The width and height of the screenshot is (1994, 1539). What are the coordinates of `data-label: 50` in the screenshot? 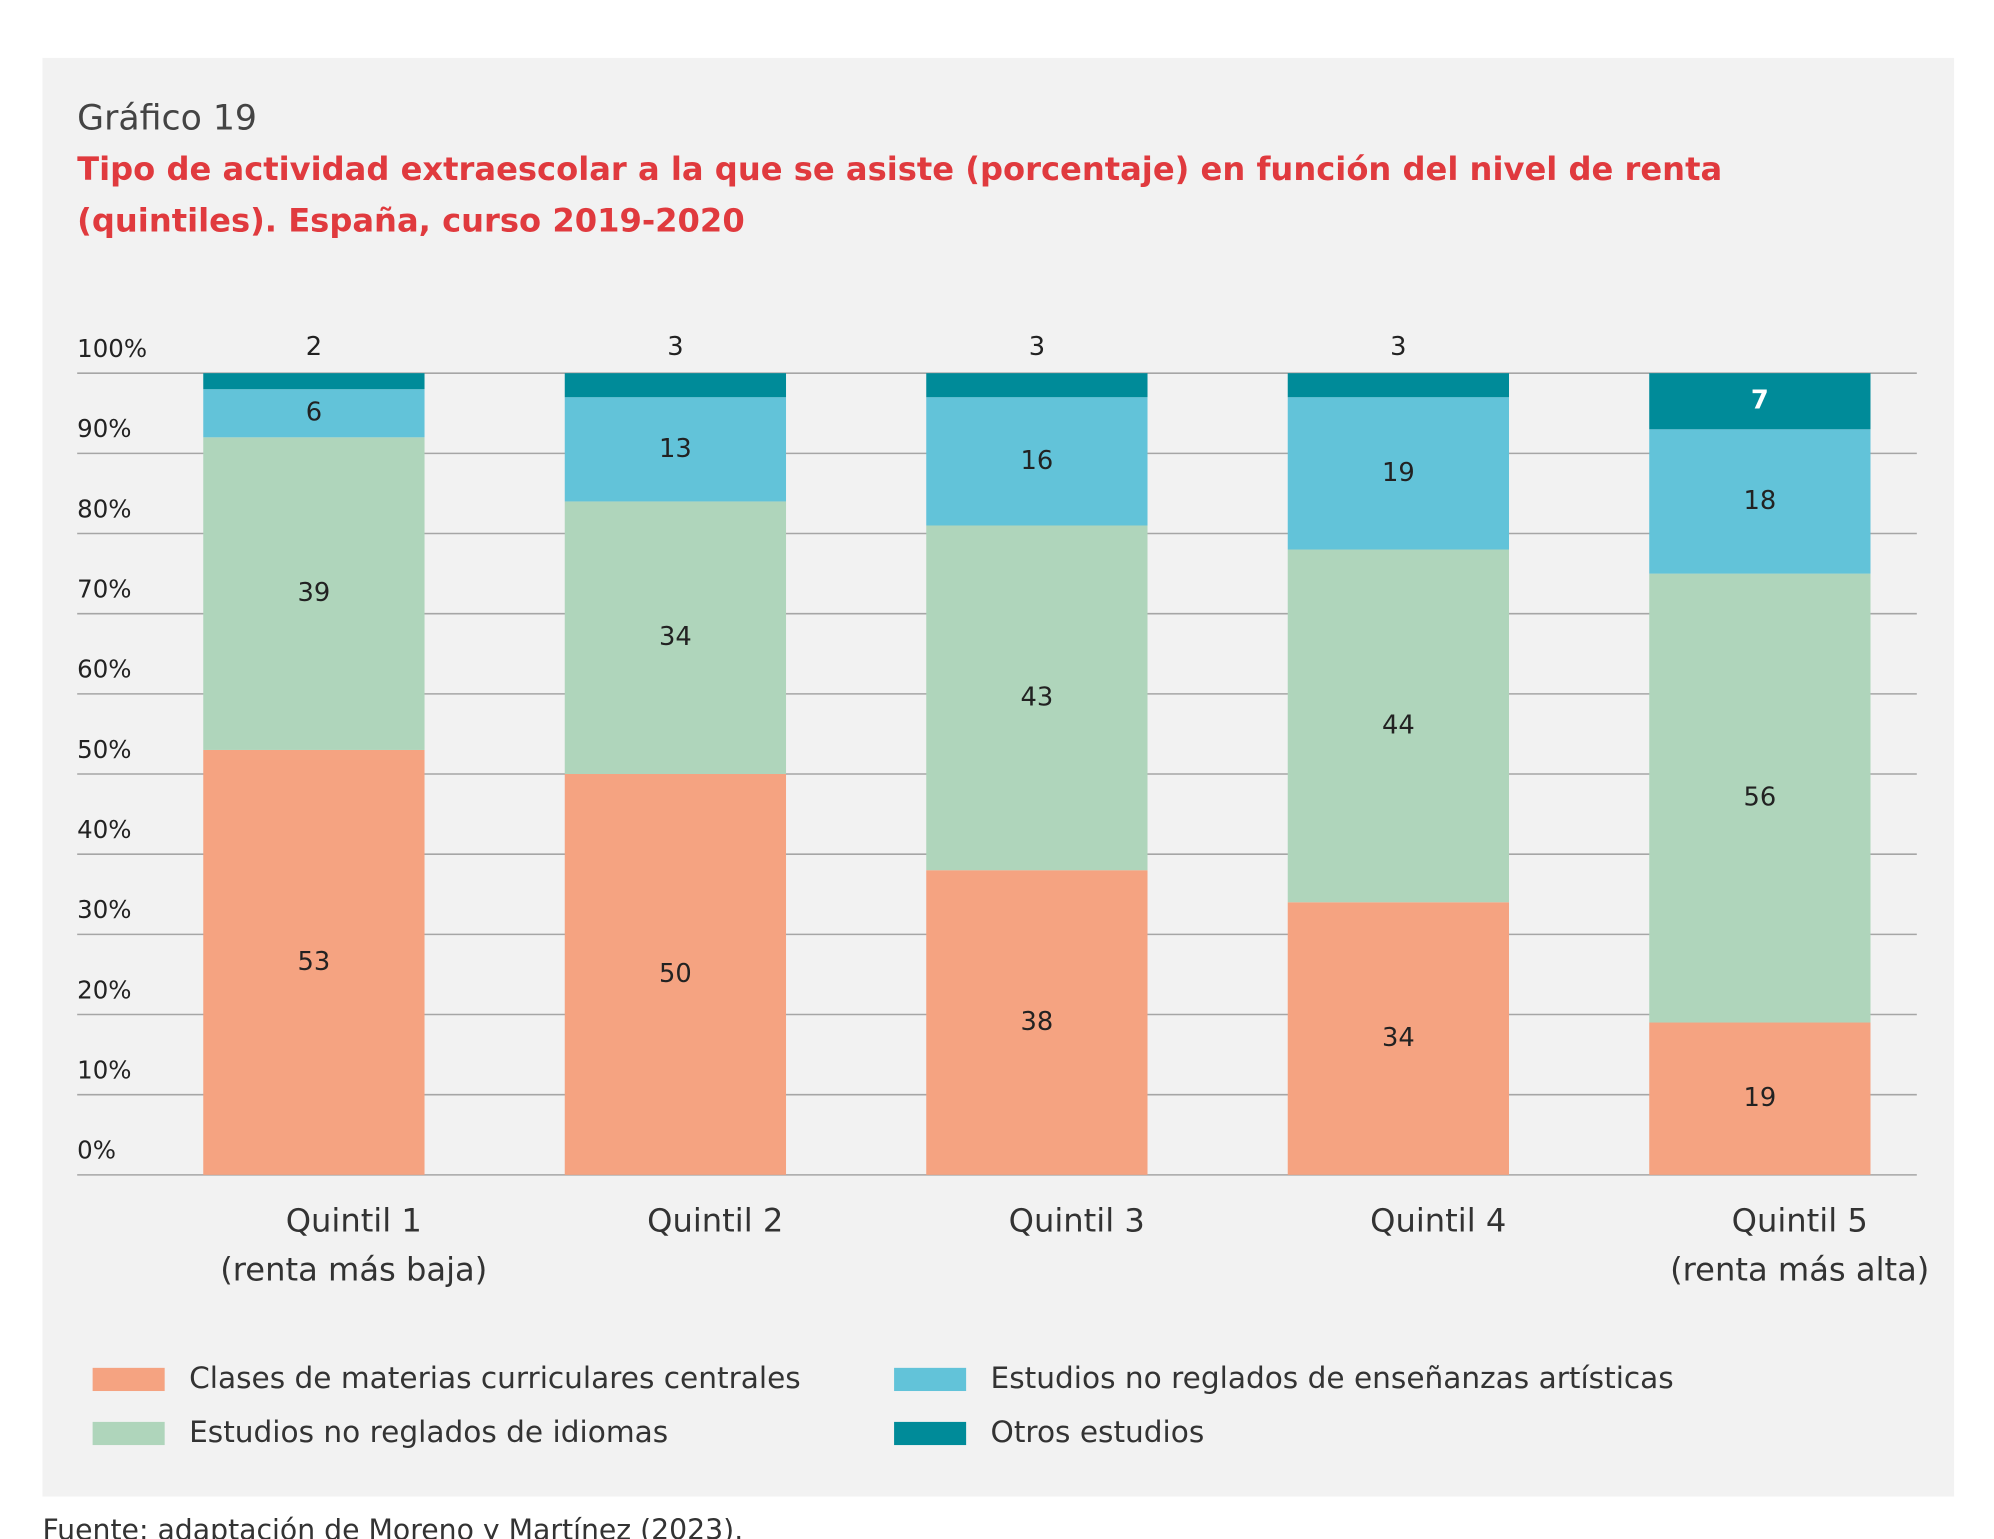 It's located at (675, 974).